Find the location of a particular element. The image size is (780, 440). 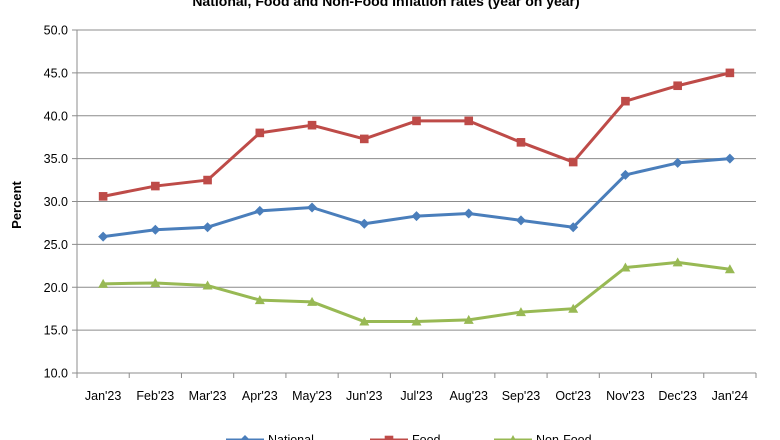

y-axis-title: Percent is located at coordinates (16, 204).